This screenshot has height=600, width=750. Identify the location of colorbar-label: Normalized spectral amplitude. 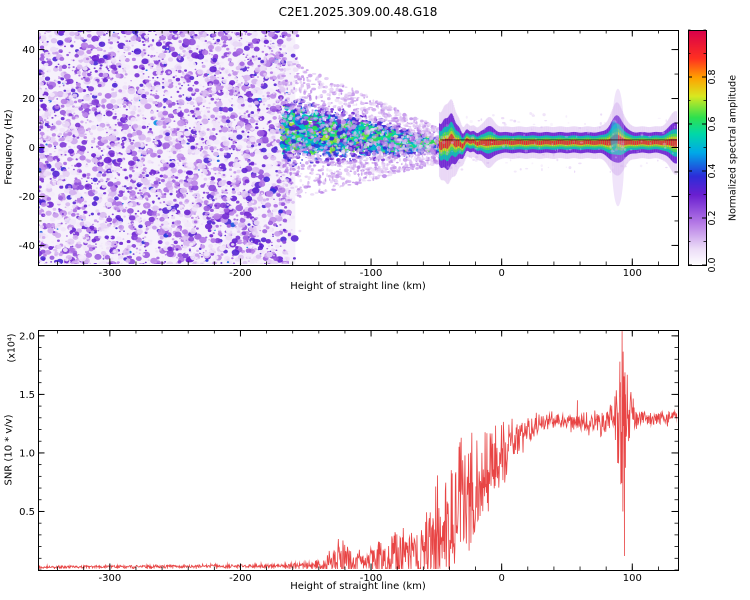
(733, 148).